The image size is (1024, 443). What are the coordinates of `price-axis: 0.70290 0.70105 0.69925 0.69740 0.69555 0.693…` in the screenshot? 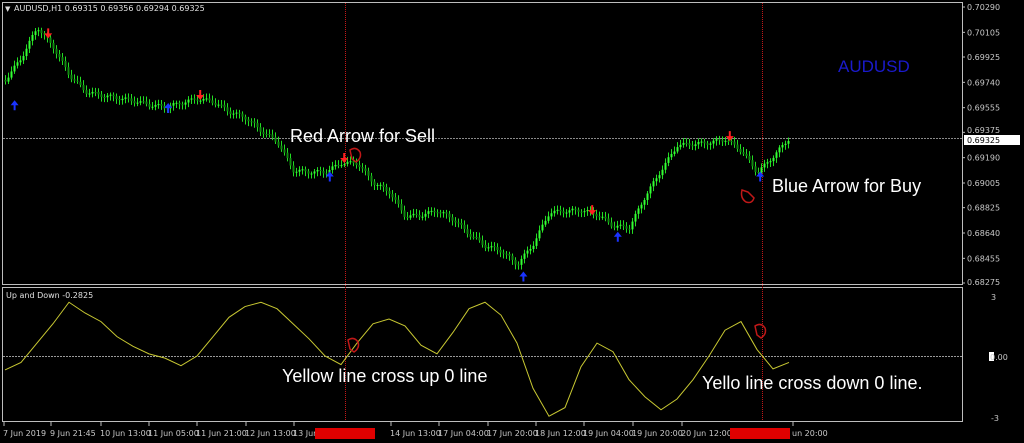 It's located at (981, 145).